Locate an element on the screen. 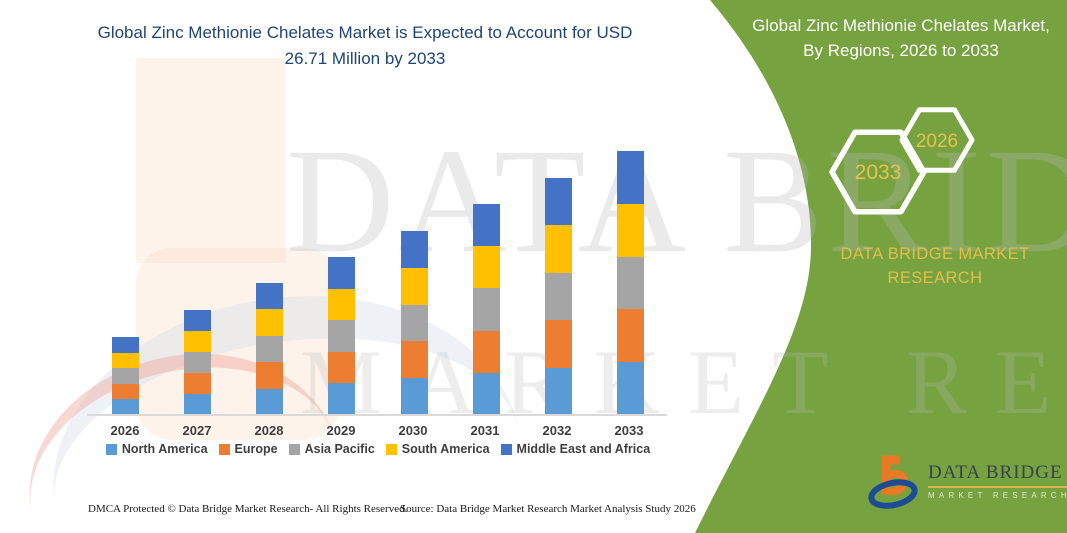 This screenshot has height=533, width=1067. bar-column-2032 is located at coordinates (559, 275).